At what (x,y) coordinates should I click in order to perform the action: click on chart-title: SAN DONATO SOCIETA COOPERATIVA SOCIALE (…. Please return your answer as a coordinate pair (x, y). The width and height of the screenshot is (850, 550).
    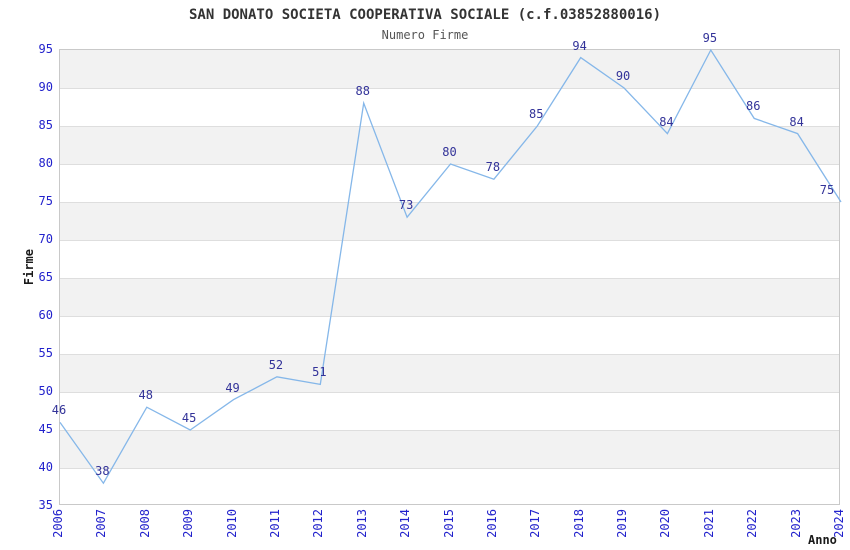
    Looking at the image, I should click on (424, 15).